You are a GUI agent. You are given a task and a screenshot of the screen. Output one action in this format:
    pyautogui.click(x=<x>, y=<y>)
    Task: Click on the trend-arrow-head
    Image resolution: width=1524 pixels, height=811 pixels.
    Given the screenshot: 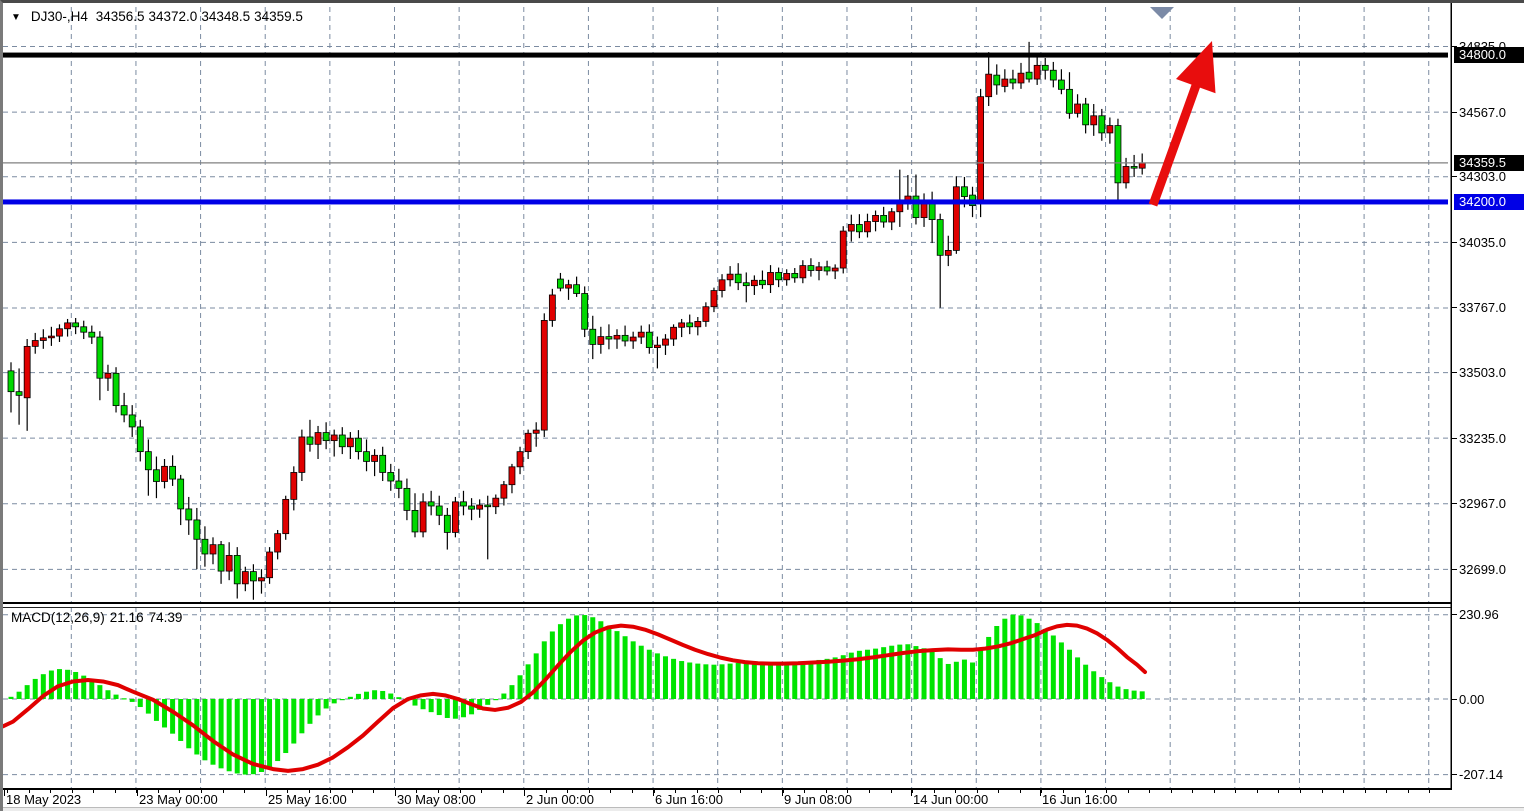 What is the action you would take?
    pyautogui.click(x=1195, y=67)
    